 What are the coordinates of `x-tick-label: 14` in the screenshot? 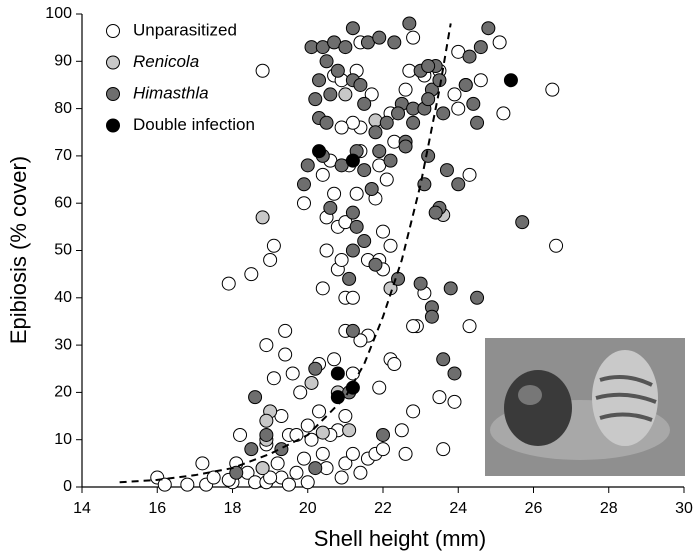 It's located at (82, 508).